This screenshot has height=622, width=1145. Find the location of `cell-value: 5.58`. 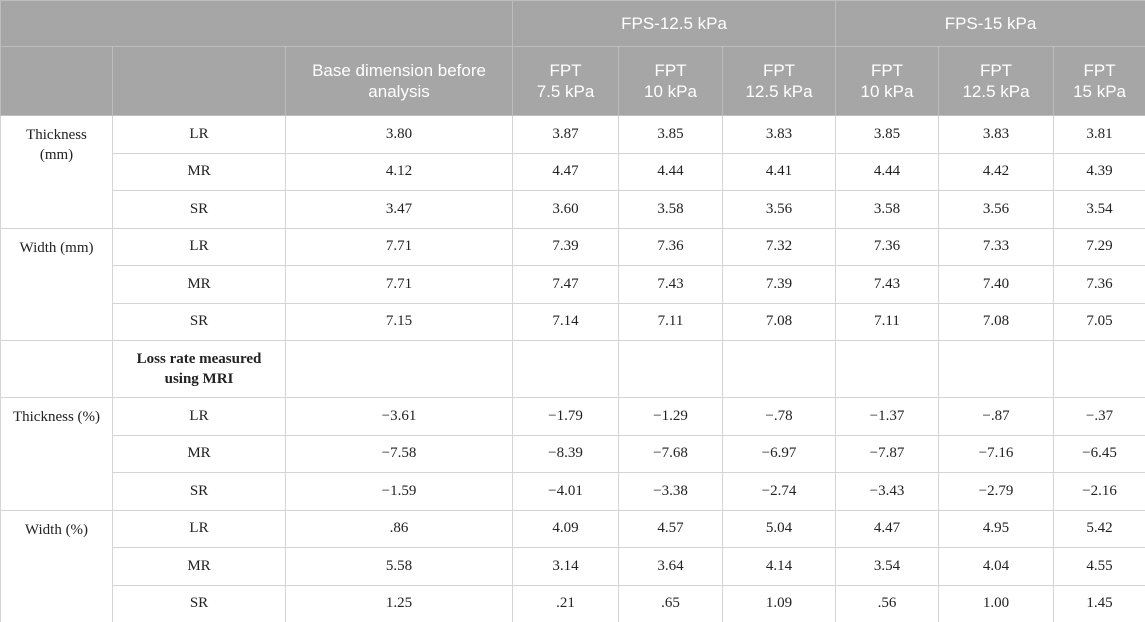

cell-value: 5.58 is located at coordinates (399, 566).